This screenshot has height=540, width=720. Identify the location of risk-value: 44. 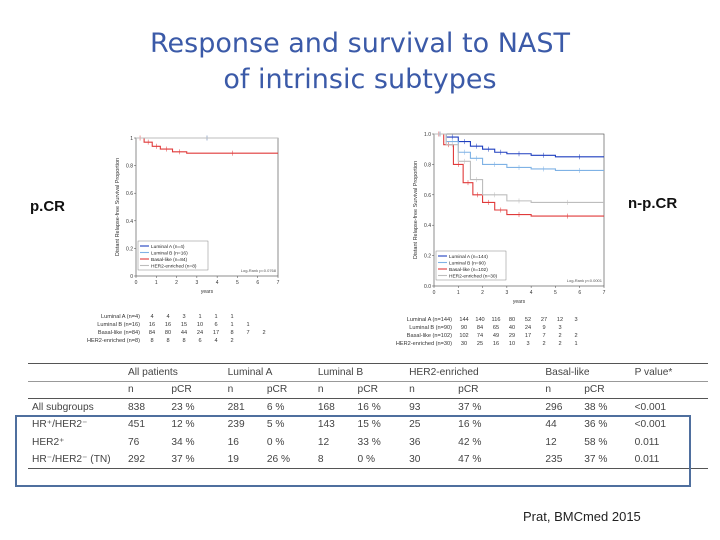
(184, 333).